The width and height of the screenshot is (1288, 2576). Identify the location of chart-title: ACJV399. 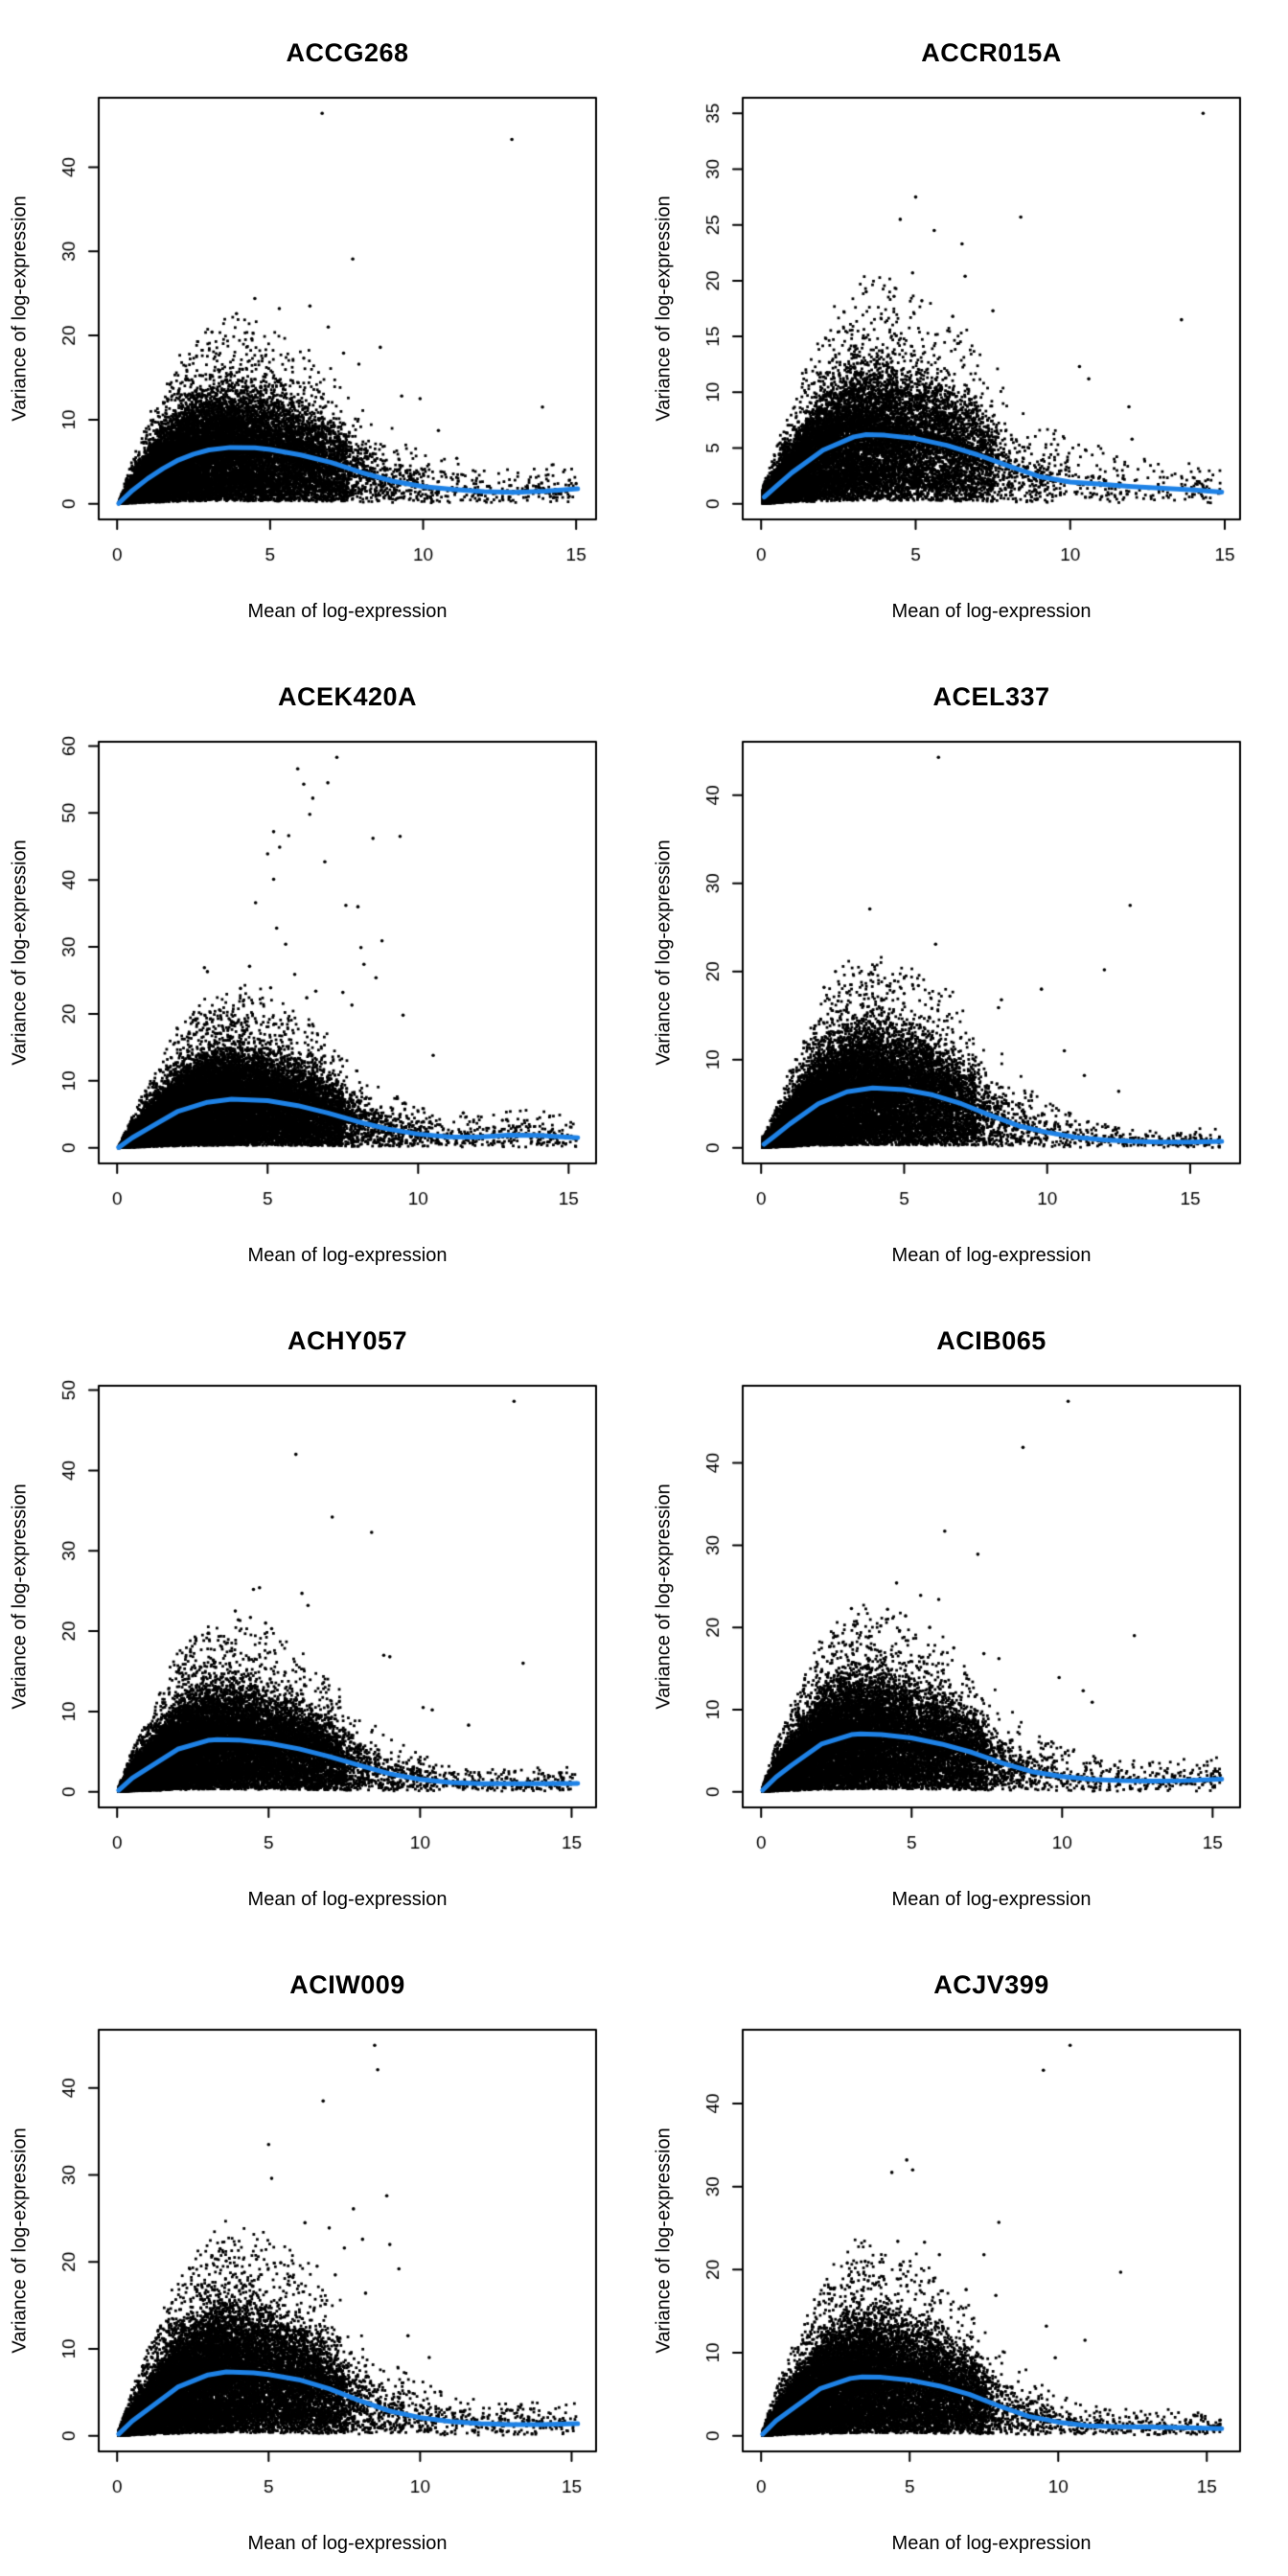
(991, 1984).